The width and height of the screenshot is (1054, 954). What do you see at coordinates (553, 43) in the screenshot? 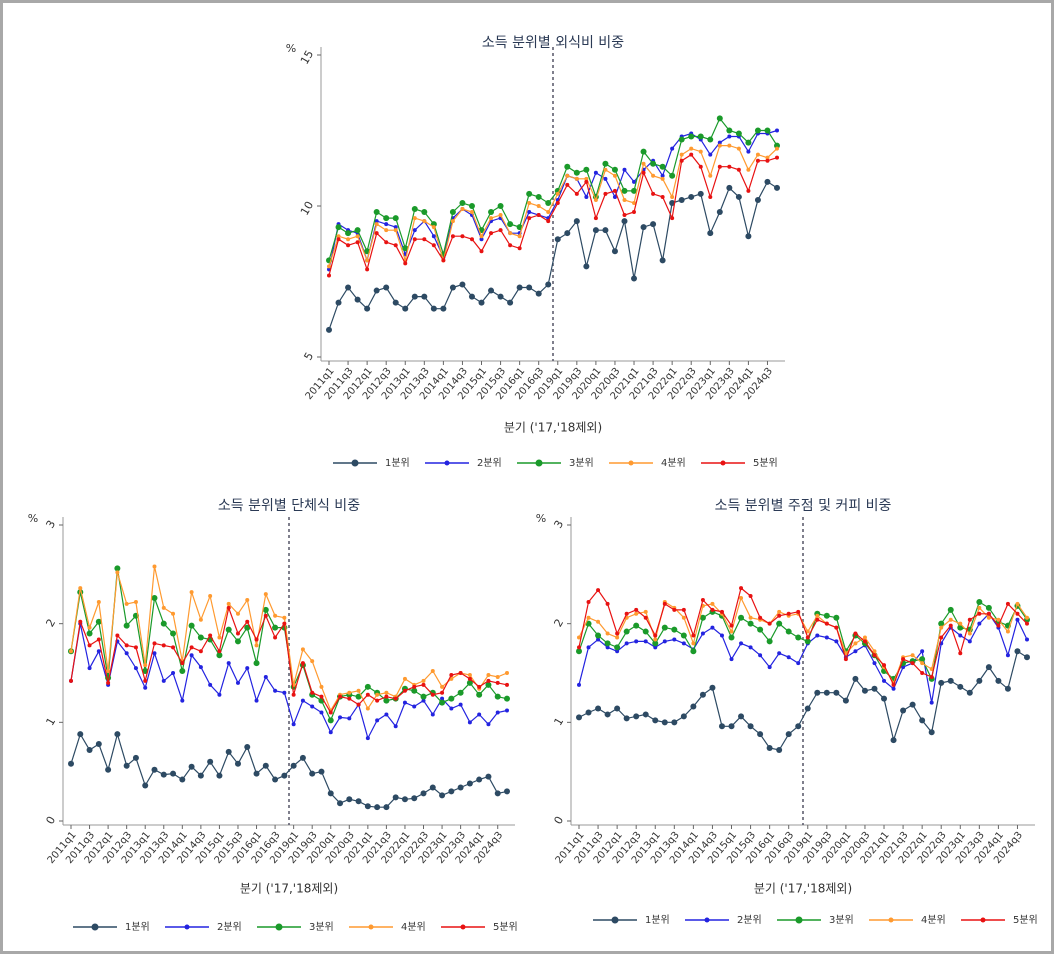
I see `chart-title: 소득 분위별 외식비 비중` at bounding box center [553, 43].